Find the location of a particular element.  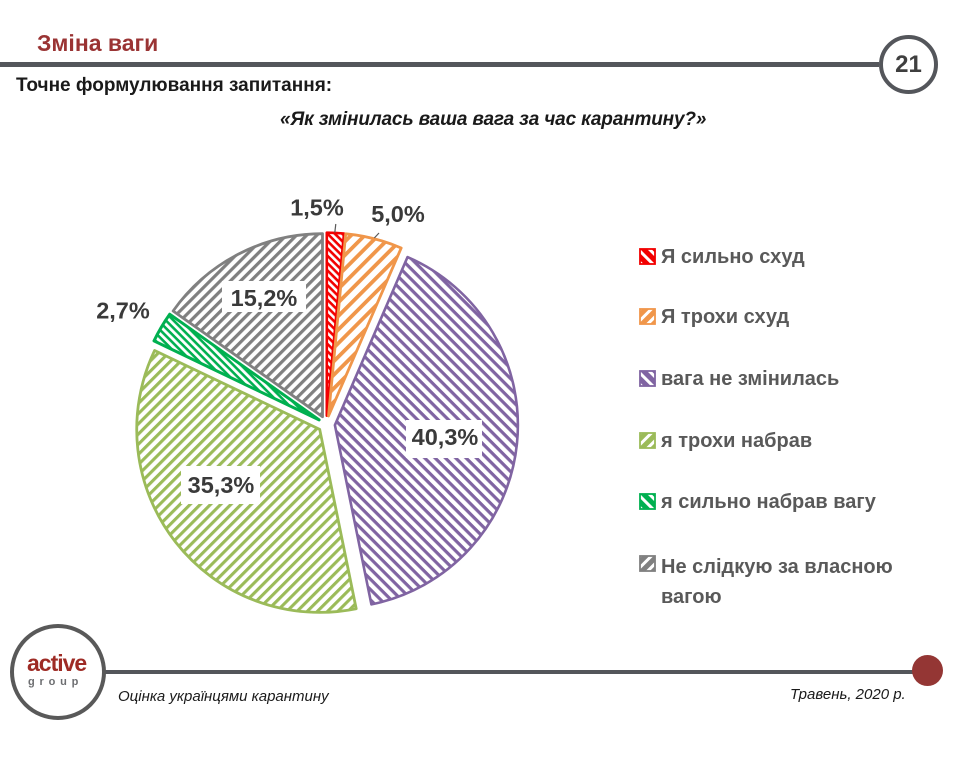

svg-text: 5,0% is located at coordinates (398, 214).